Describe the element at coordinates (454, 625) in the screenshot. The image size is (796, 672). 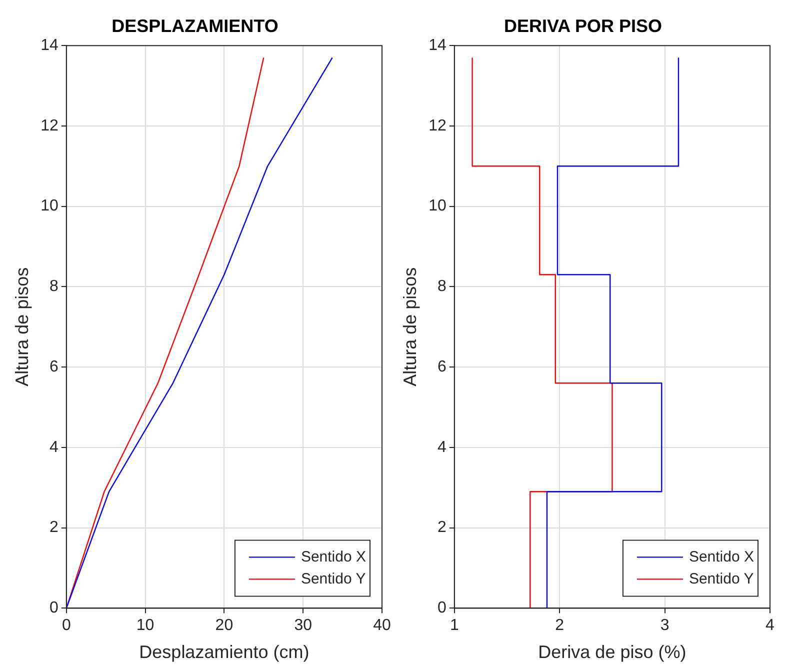
I see `x-tick-label: 1` at that location.